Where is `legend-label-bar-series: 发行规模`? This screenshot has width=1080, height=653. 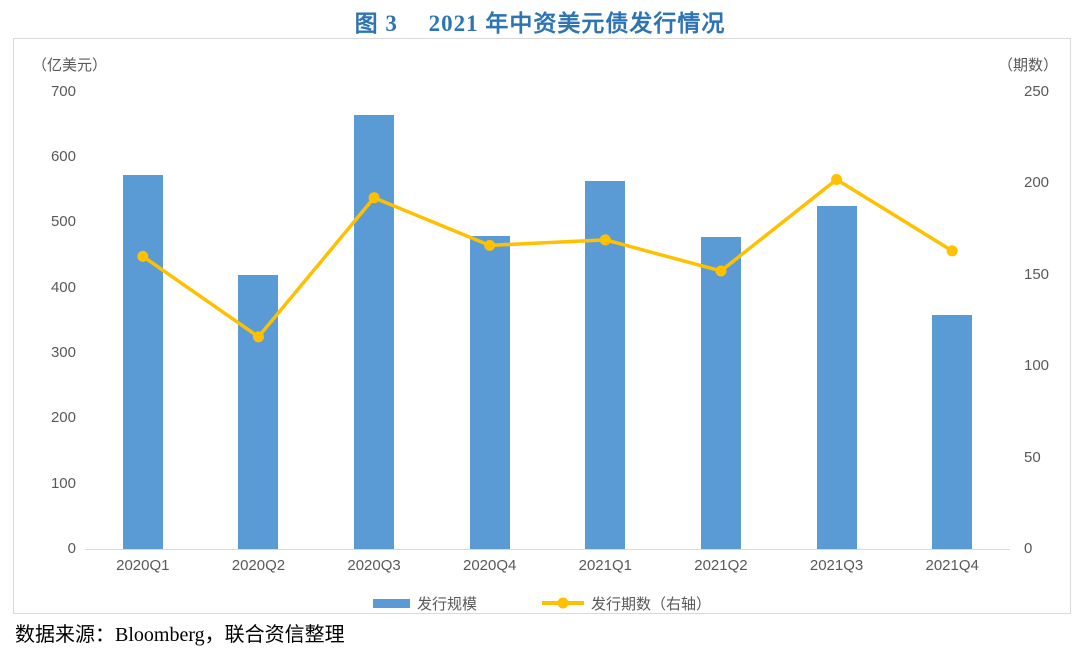 legend-label-bar-series: 发行规模 is located at coordinates (446, 604).